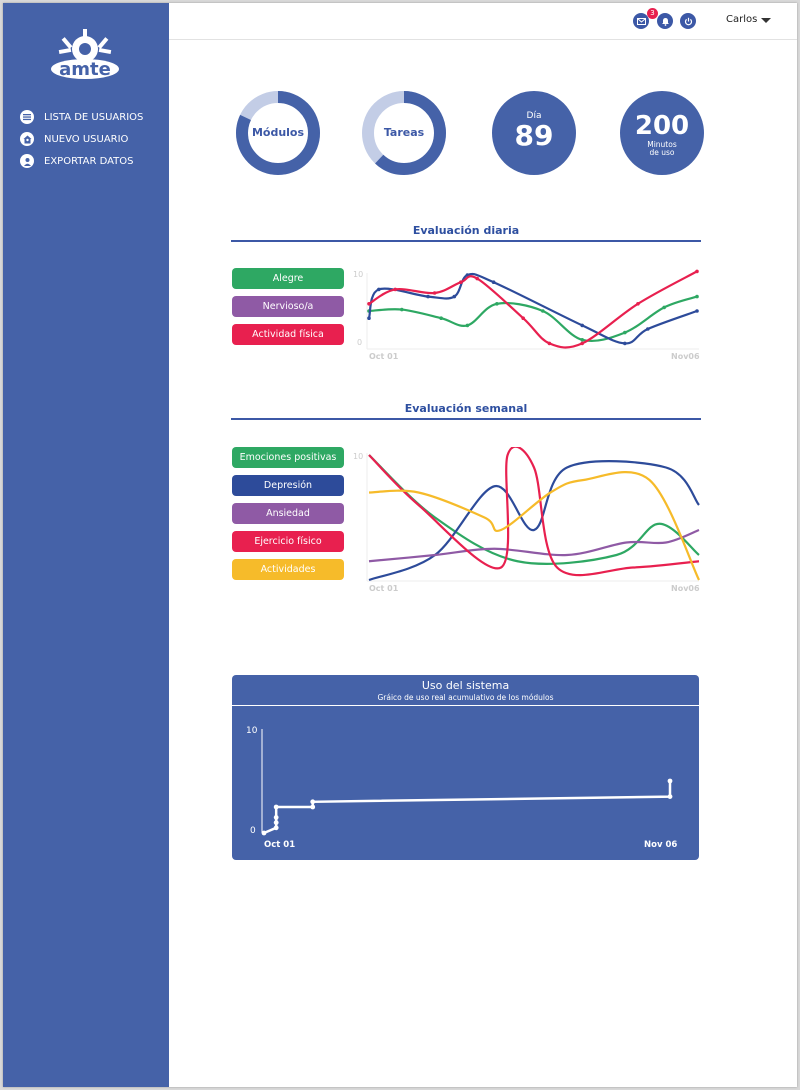  What do you see at coordinates (534, 116) in the screenshot?
I see `dia-label: Día` at bounding box center [534, 116].